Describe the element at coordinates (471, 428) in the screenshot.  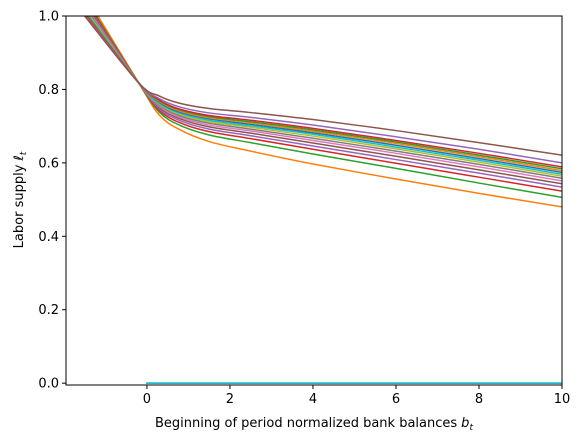
I see `x-axis-label-sub: t` at that location.